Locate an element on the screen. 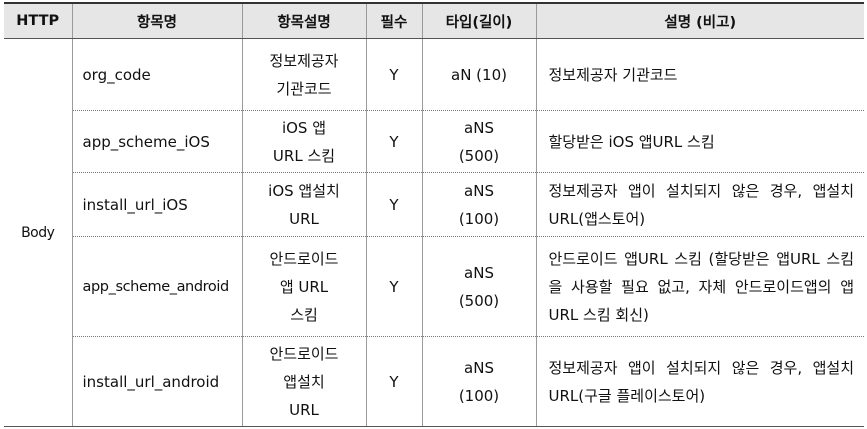 Image resolution: width=867 pixels, height=429 pixels. header-type: 타입(길이) is located at coordinates (479, 20).